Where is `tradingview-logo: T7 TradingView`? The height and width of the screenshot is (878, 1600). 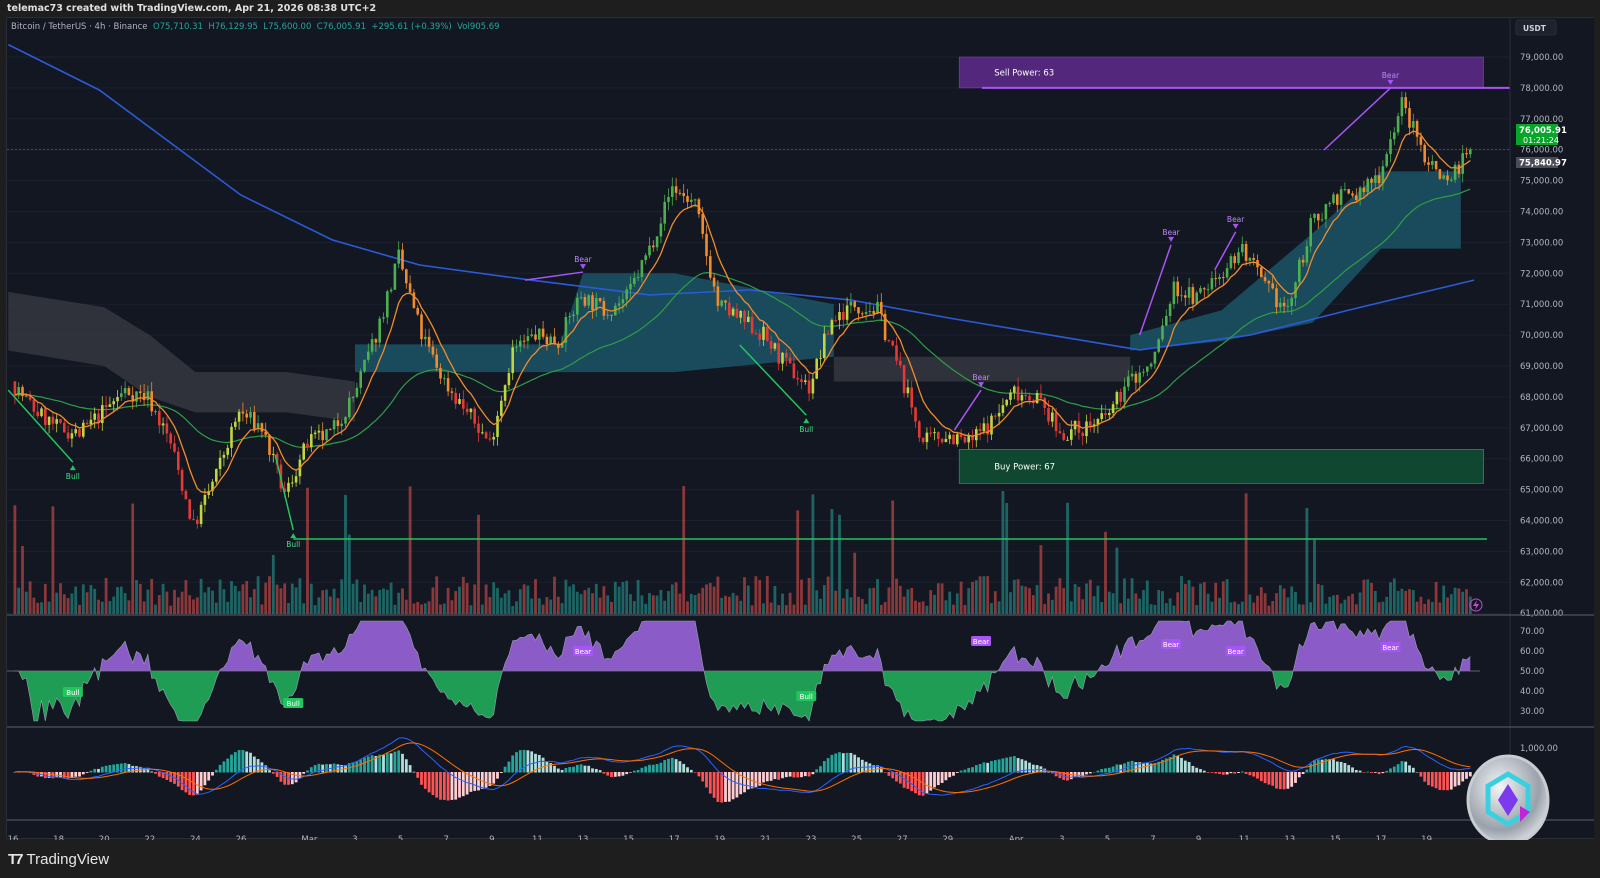
tradingview-logo: T7 TradingView is located at coordinates (58, 859).